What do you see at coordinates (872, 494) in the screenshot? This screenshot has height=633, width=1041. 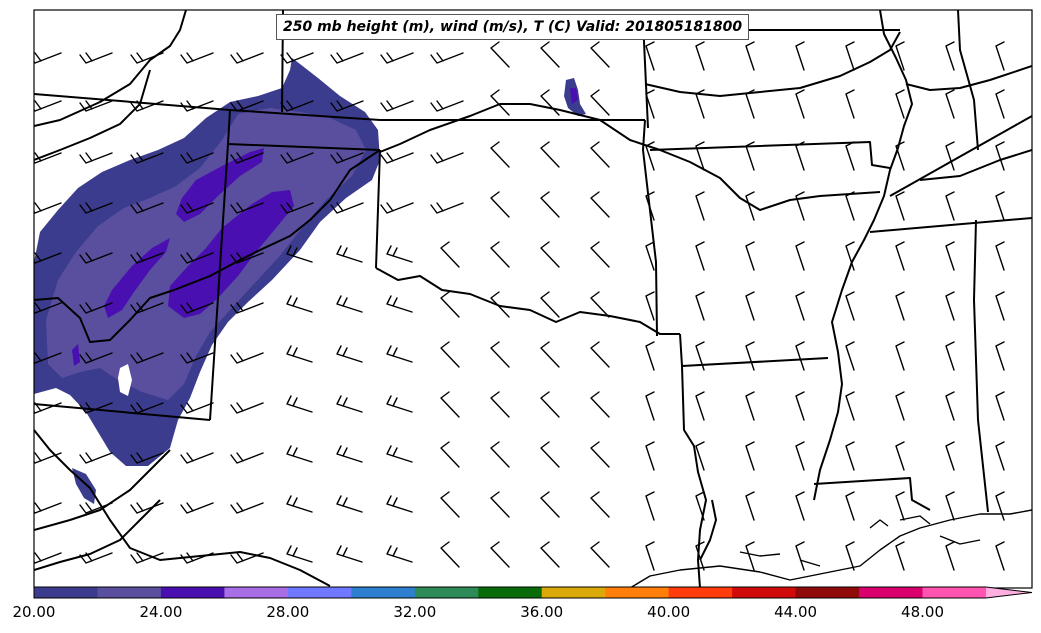 I see `border-louisiana-mississippi` at bounding box center [872, 494].